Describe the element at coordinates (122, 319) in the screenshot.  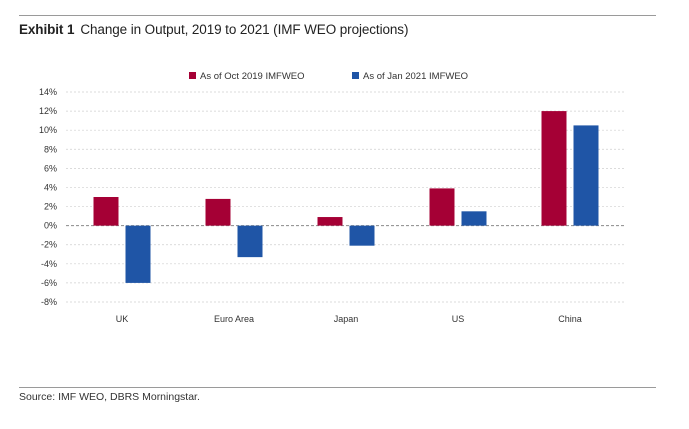
I see `x-tick-label: UK` at that location.